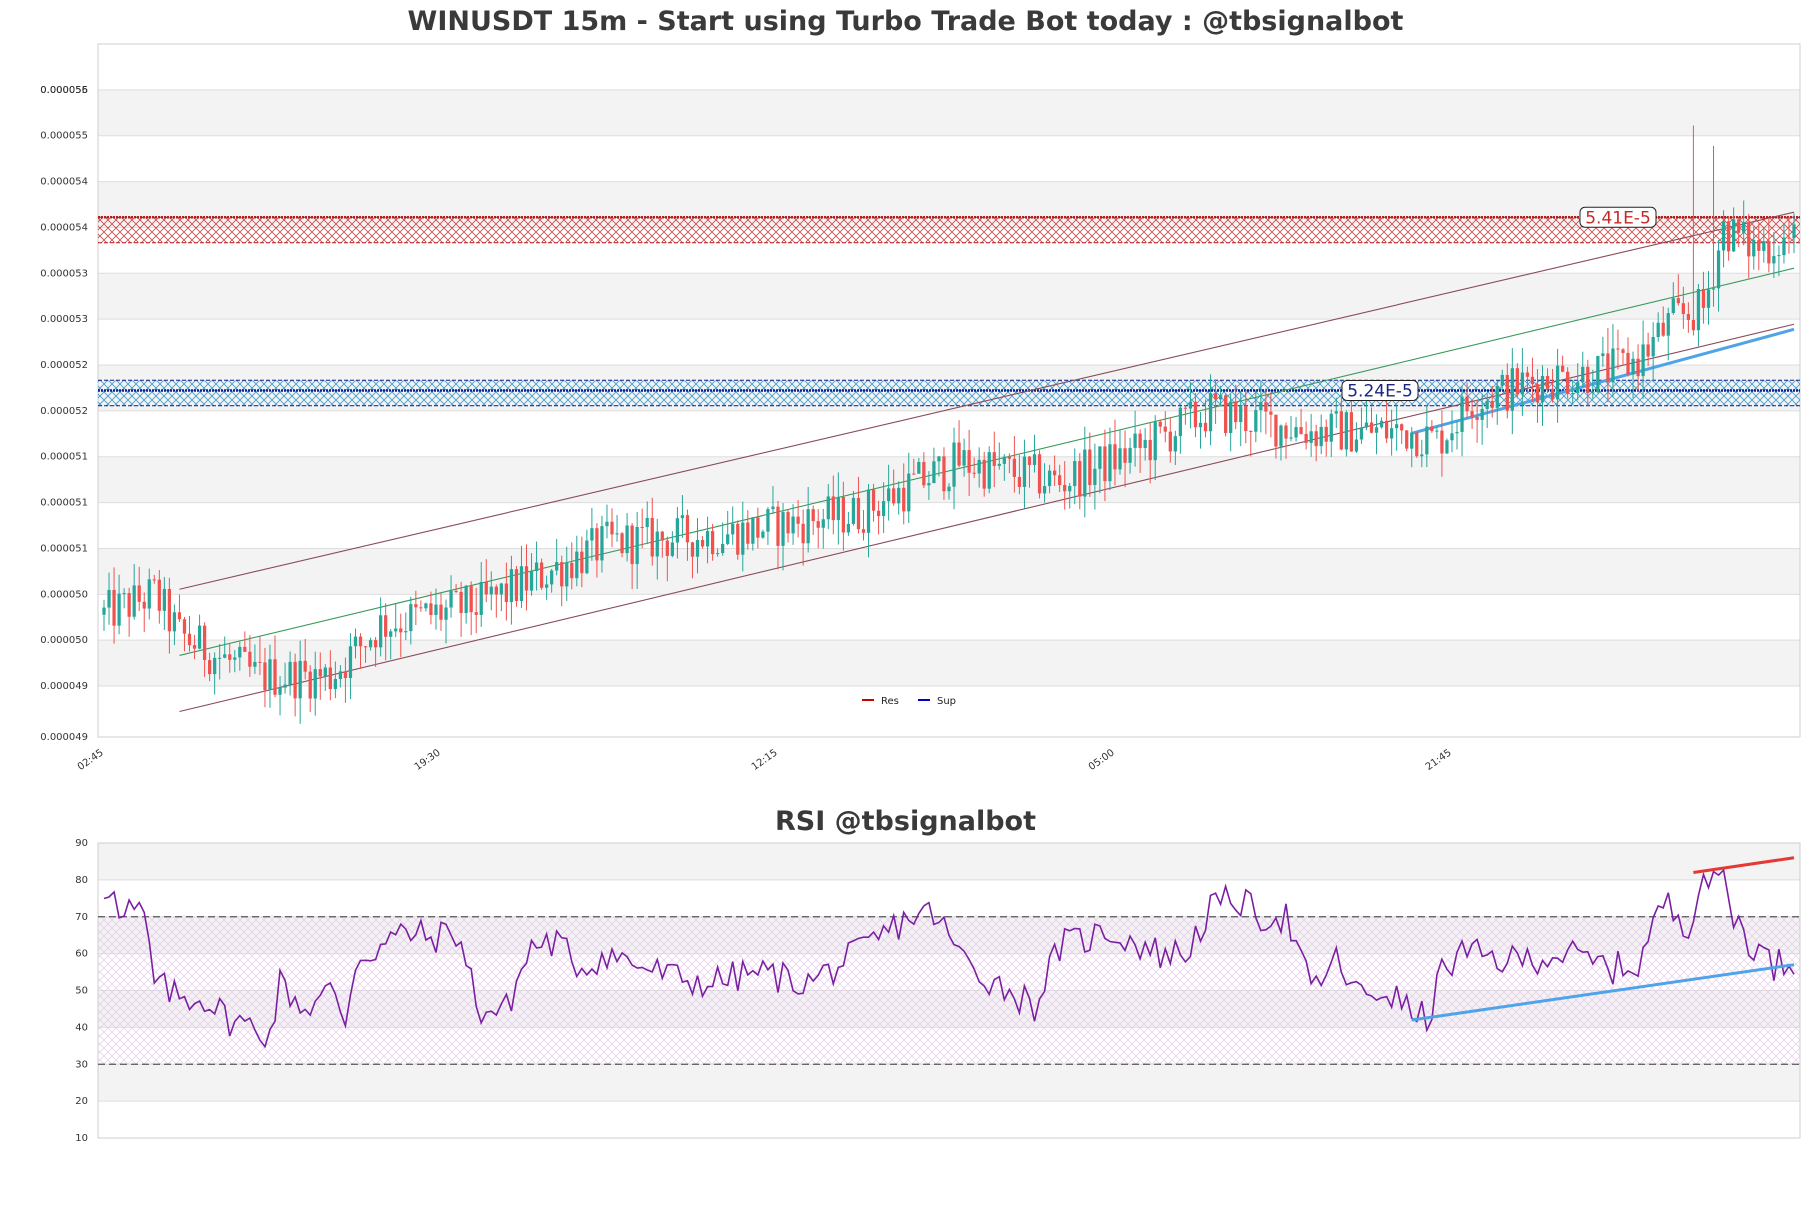  Describe the element at coordinates (64, 182) in the screenshot. I see `y-tick-label: 0.000054` at that location.